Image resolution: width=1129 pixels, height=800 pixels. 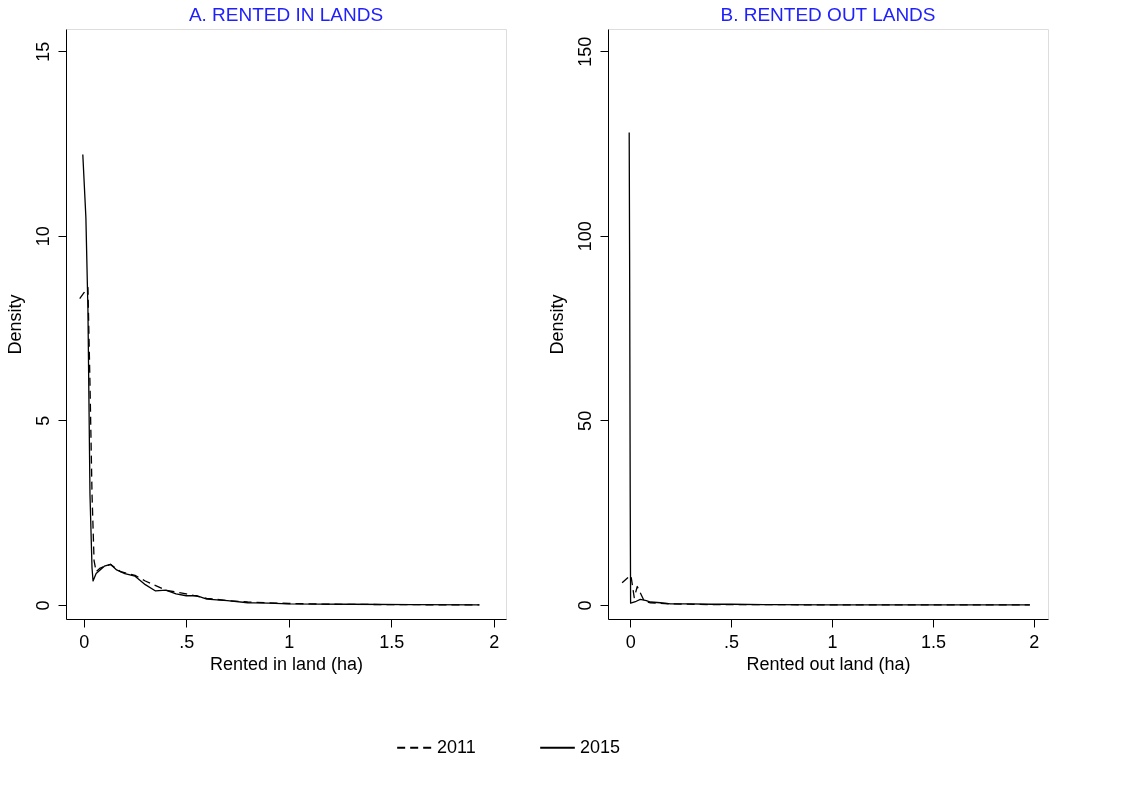 I want to click on chart-title: A. RENTED IN LANDS, so click(x=286, y=14).